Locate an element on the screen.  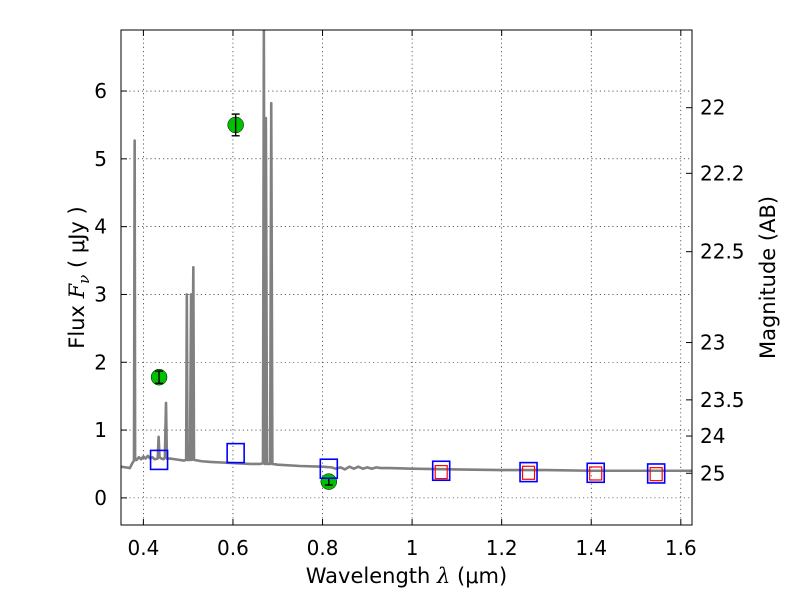
y-tick-label: 1 is located at coordinates (100, 430).